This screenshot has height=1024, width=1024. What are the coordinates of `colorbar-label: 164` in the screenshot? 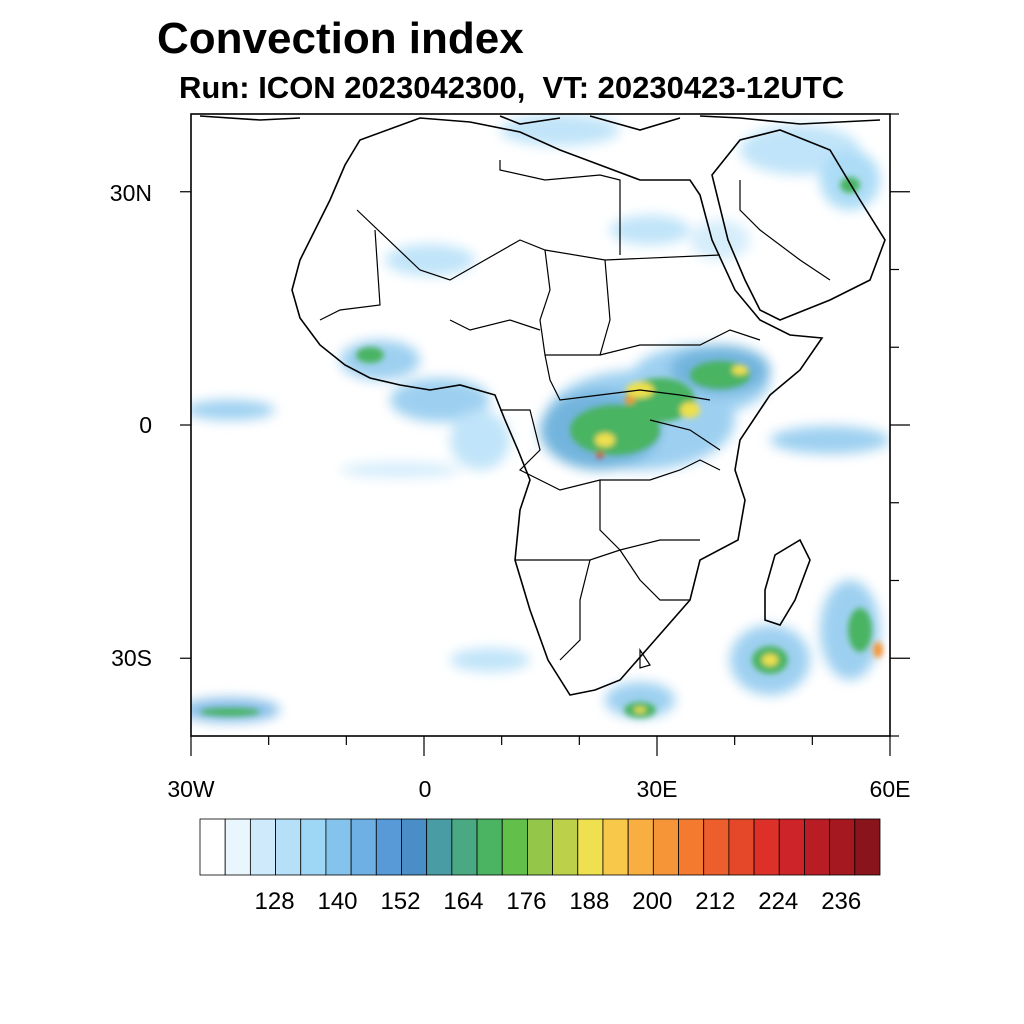 It's located at (463, 901).